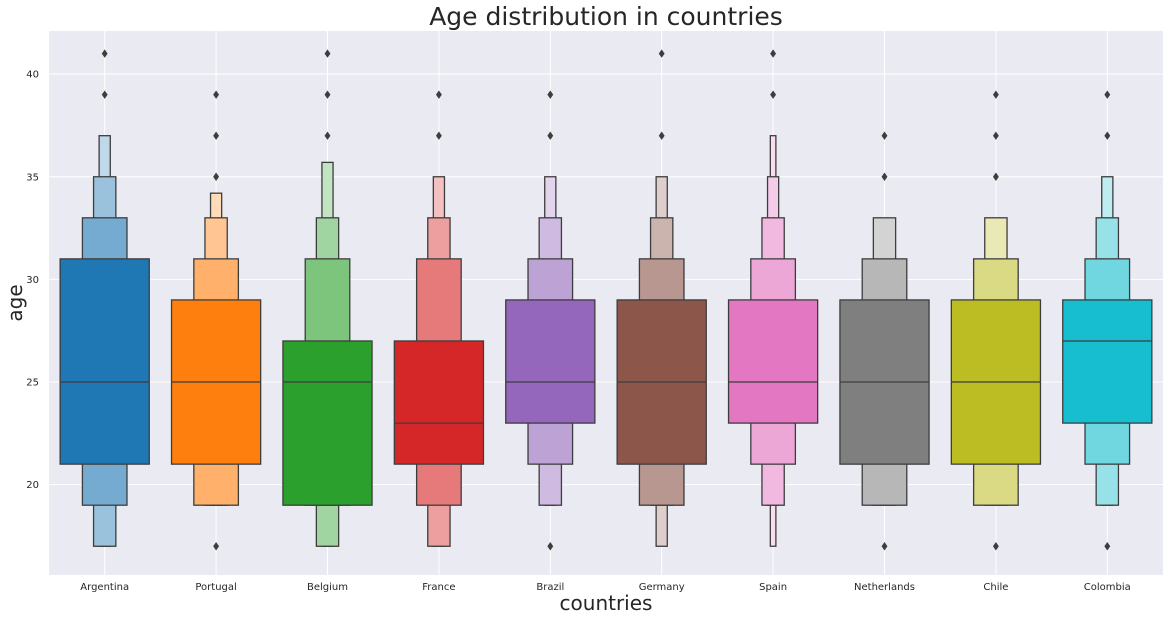 The width and height of the screenshot is (1171, 621). I want to click on y-tick-label: 40, so click(32, 75).